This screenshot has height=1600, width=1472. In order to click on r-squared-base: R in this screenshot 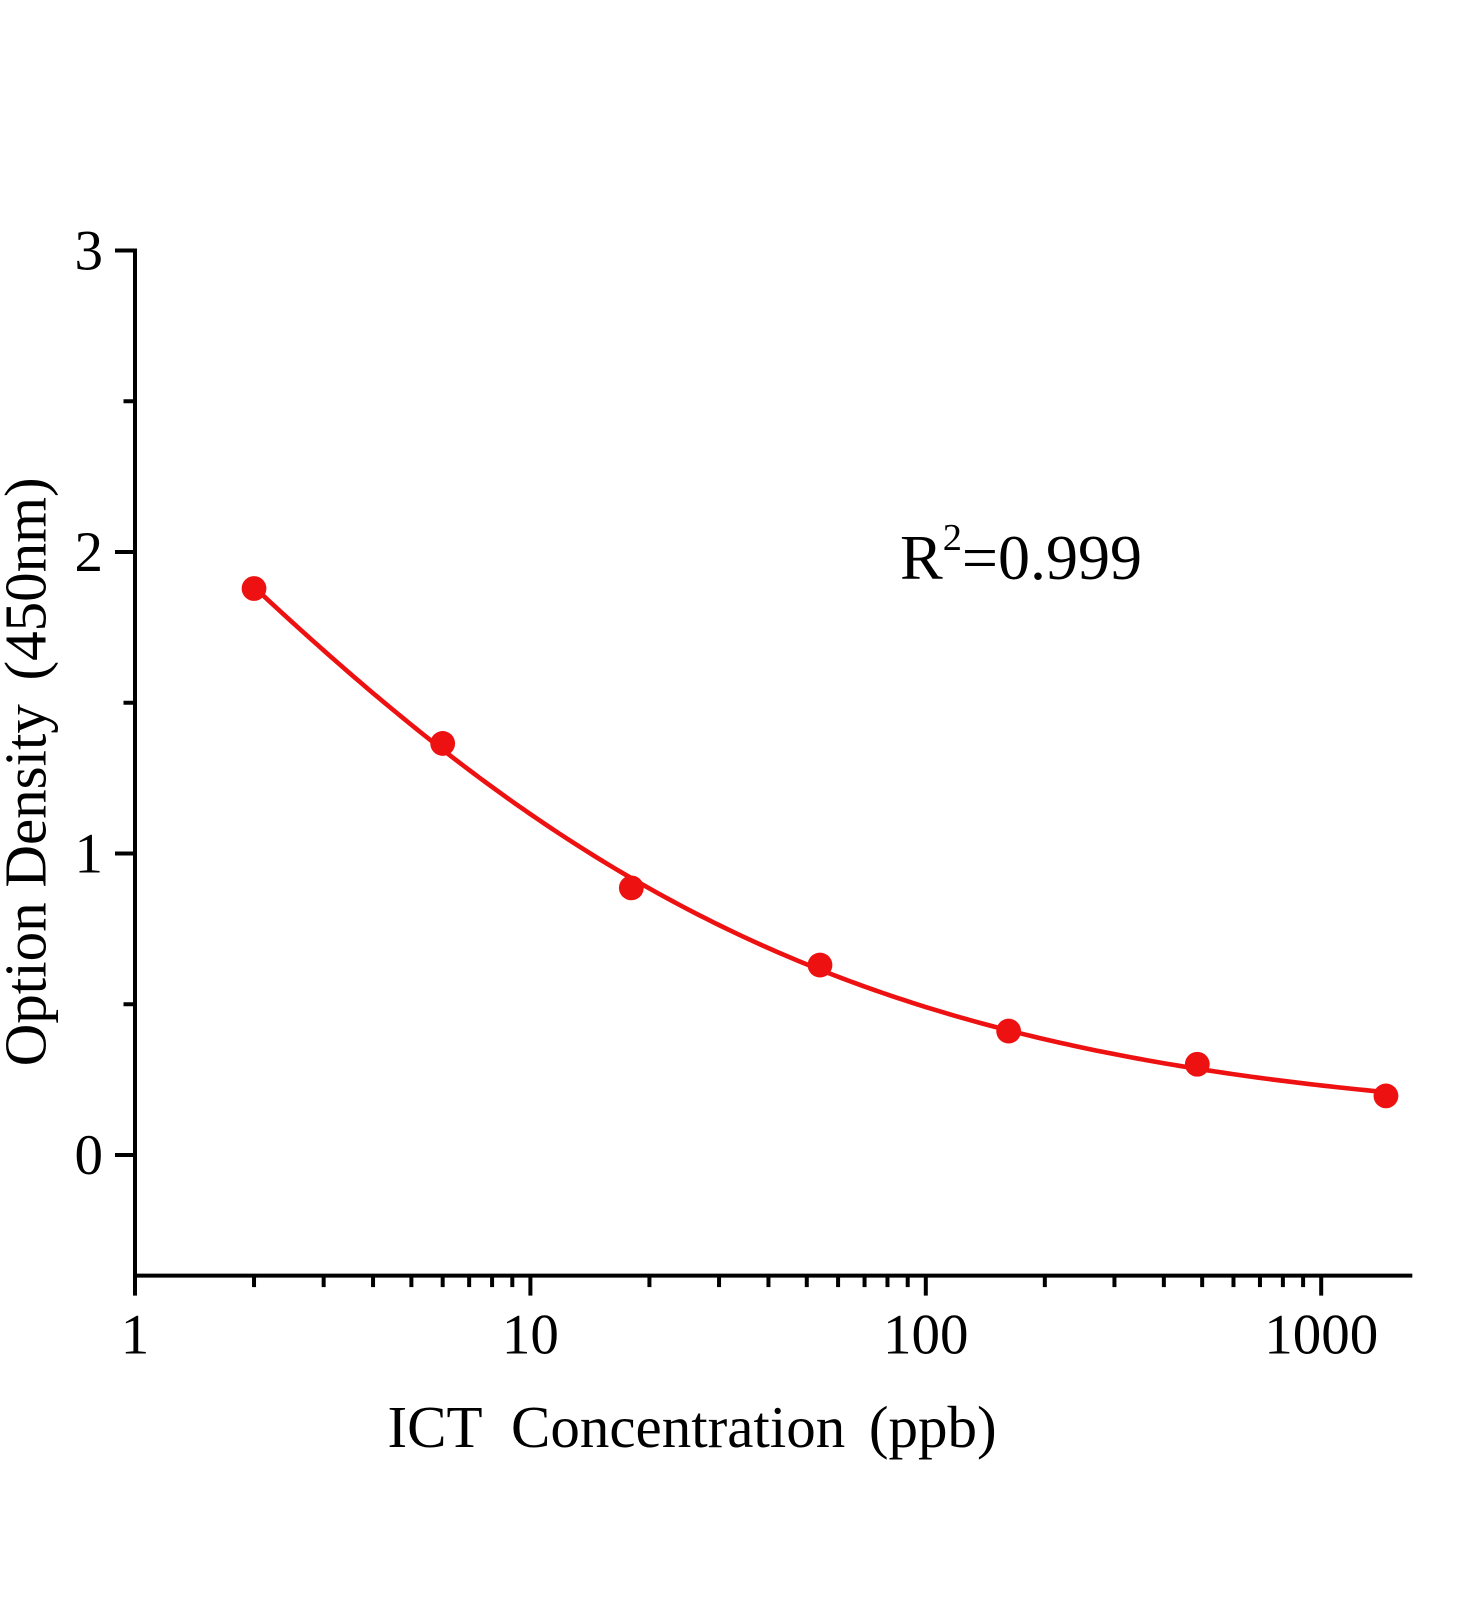, I will do `click(921, 557)`.